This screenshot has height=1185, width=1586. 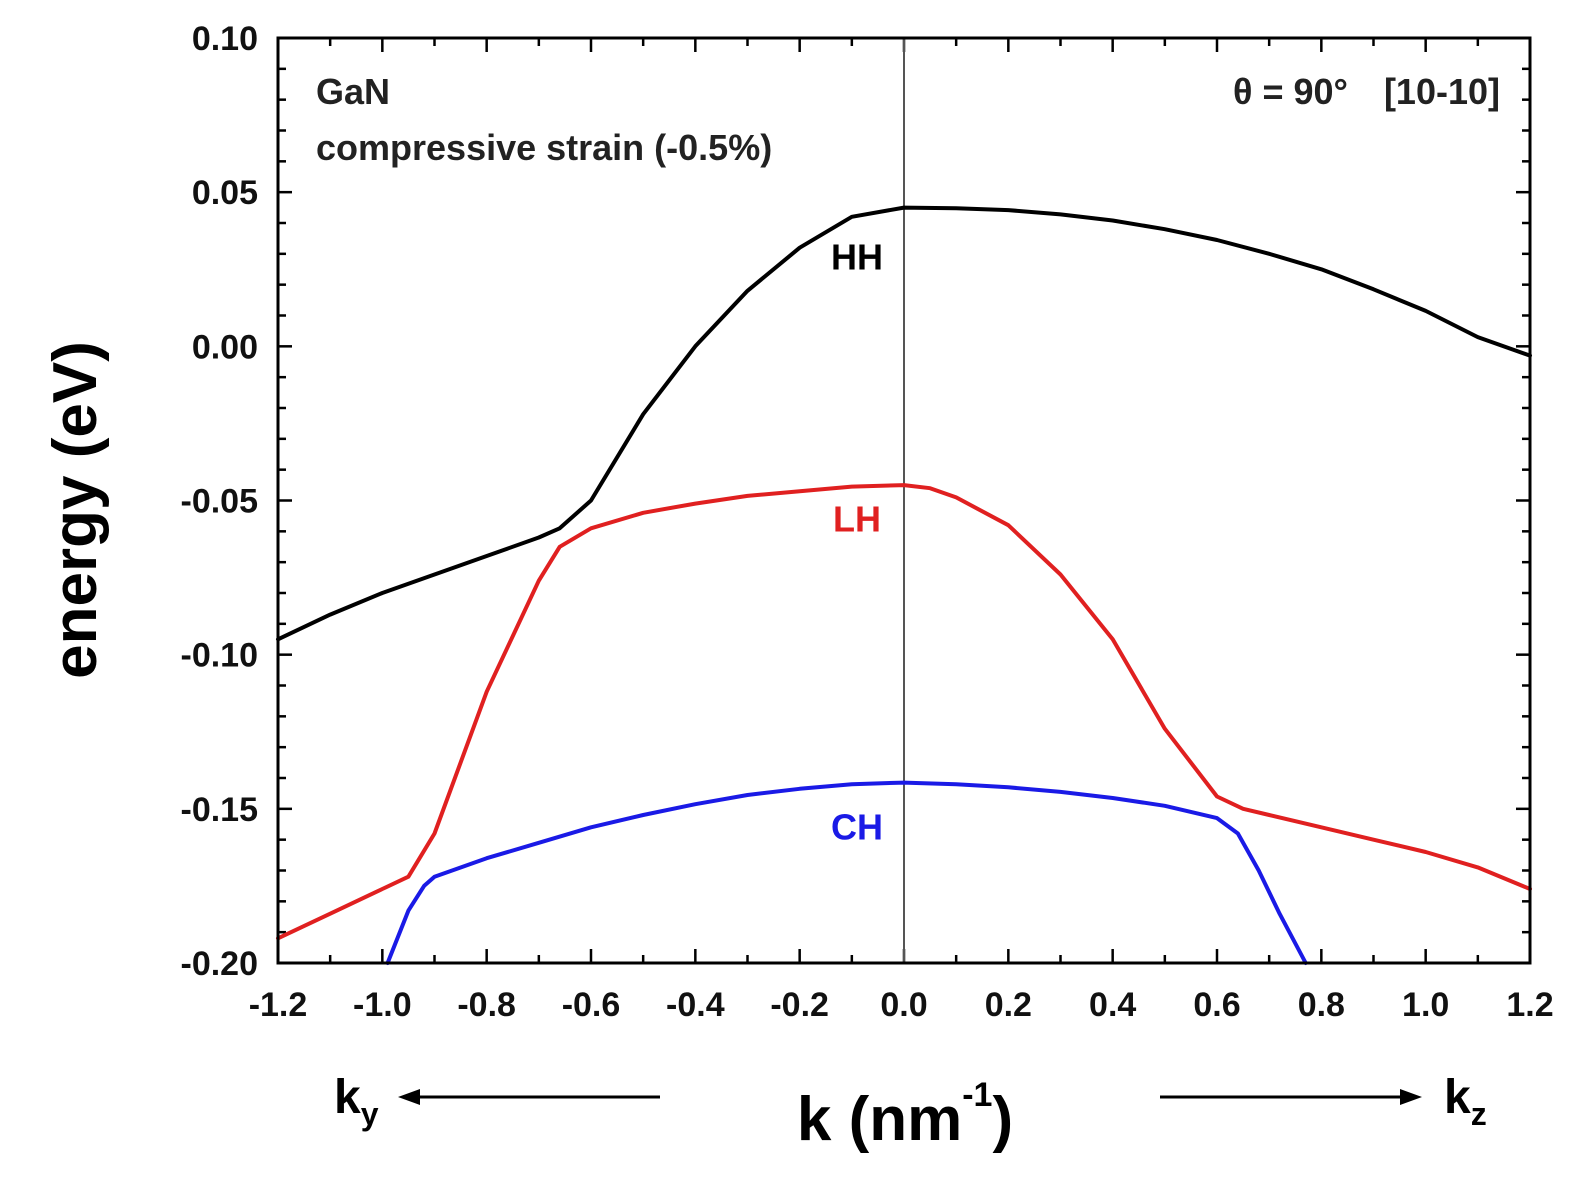 What do you see at coordinates (220, 656) in the screenshot?
I see `y-tick-label: -0.10` at bounding box center [220, 656].